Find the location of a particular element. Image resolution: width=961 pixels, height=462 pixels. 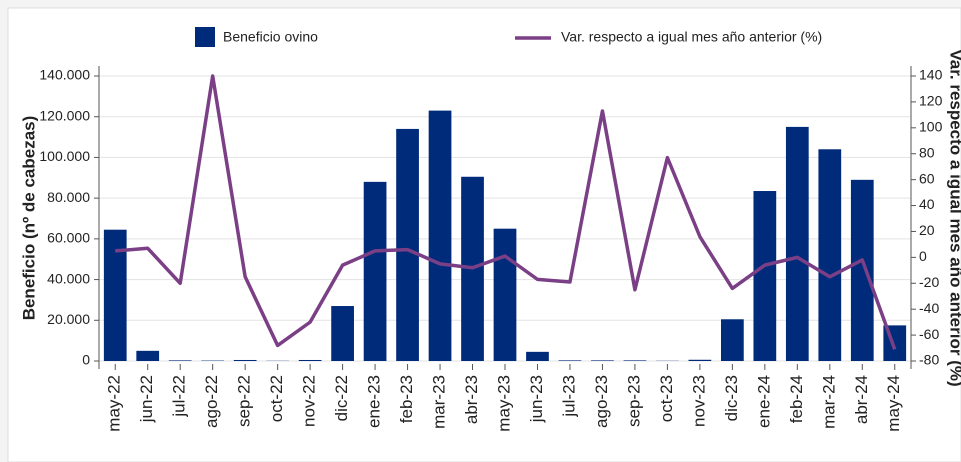

y-tick-label: 0 is located at coordinates (86, 360).